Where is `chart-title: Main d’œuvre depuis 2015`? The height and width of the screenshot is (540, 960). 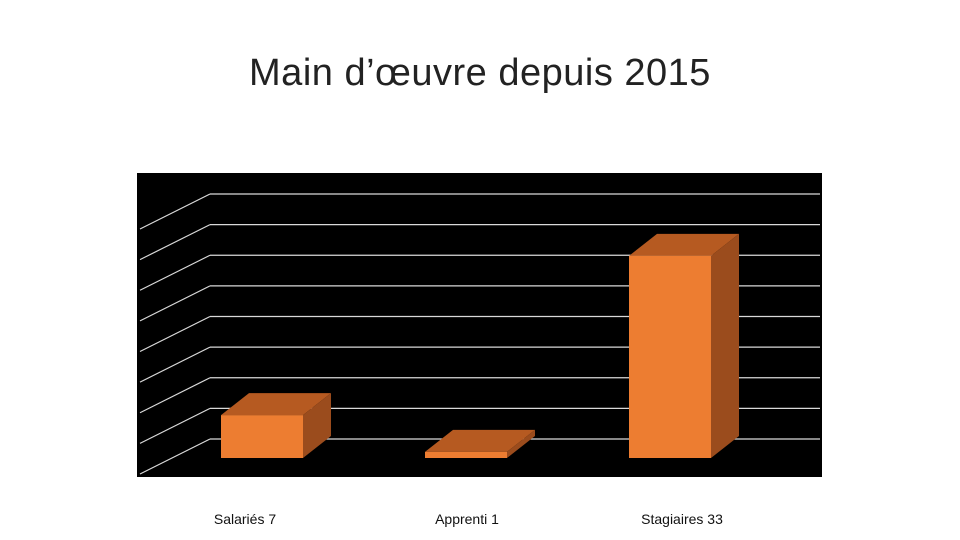 chart-title: Main d’œuvre depuis 2015 is located at coordinates (480, 73).